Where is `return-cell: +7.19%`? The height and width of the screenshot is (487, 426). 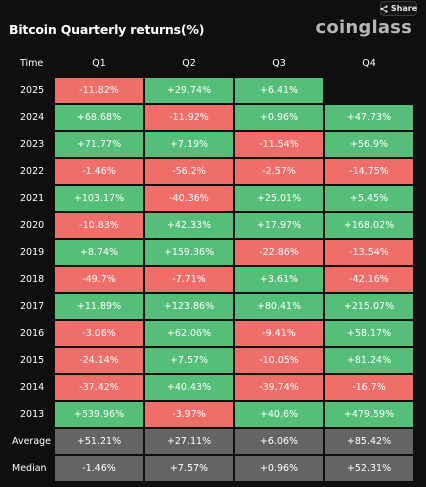
return-cell: +7.19% is located at coordinates (189, 144).